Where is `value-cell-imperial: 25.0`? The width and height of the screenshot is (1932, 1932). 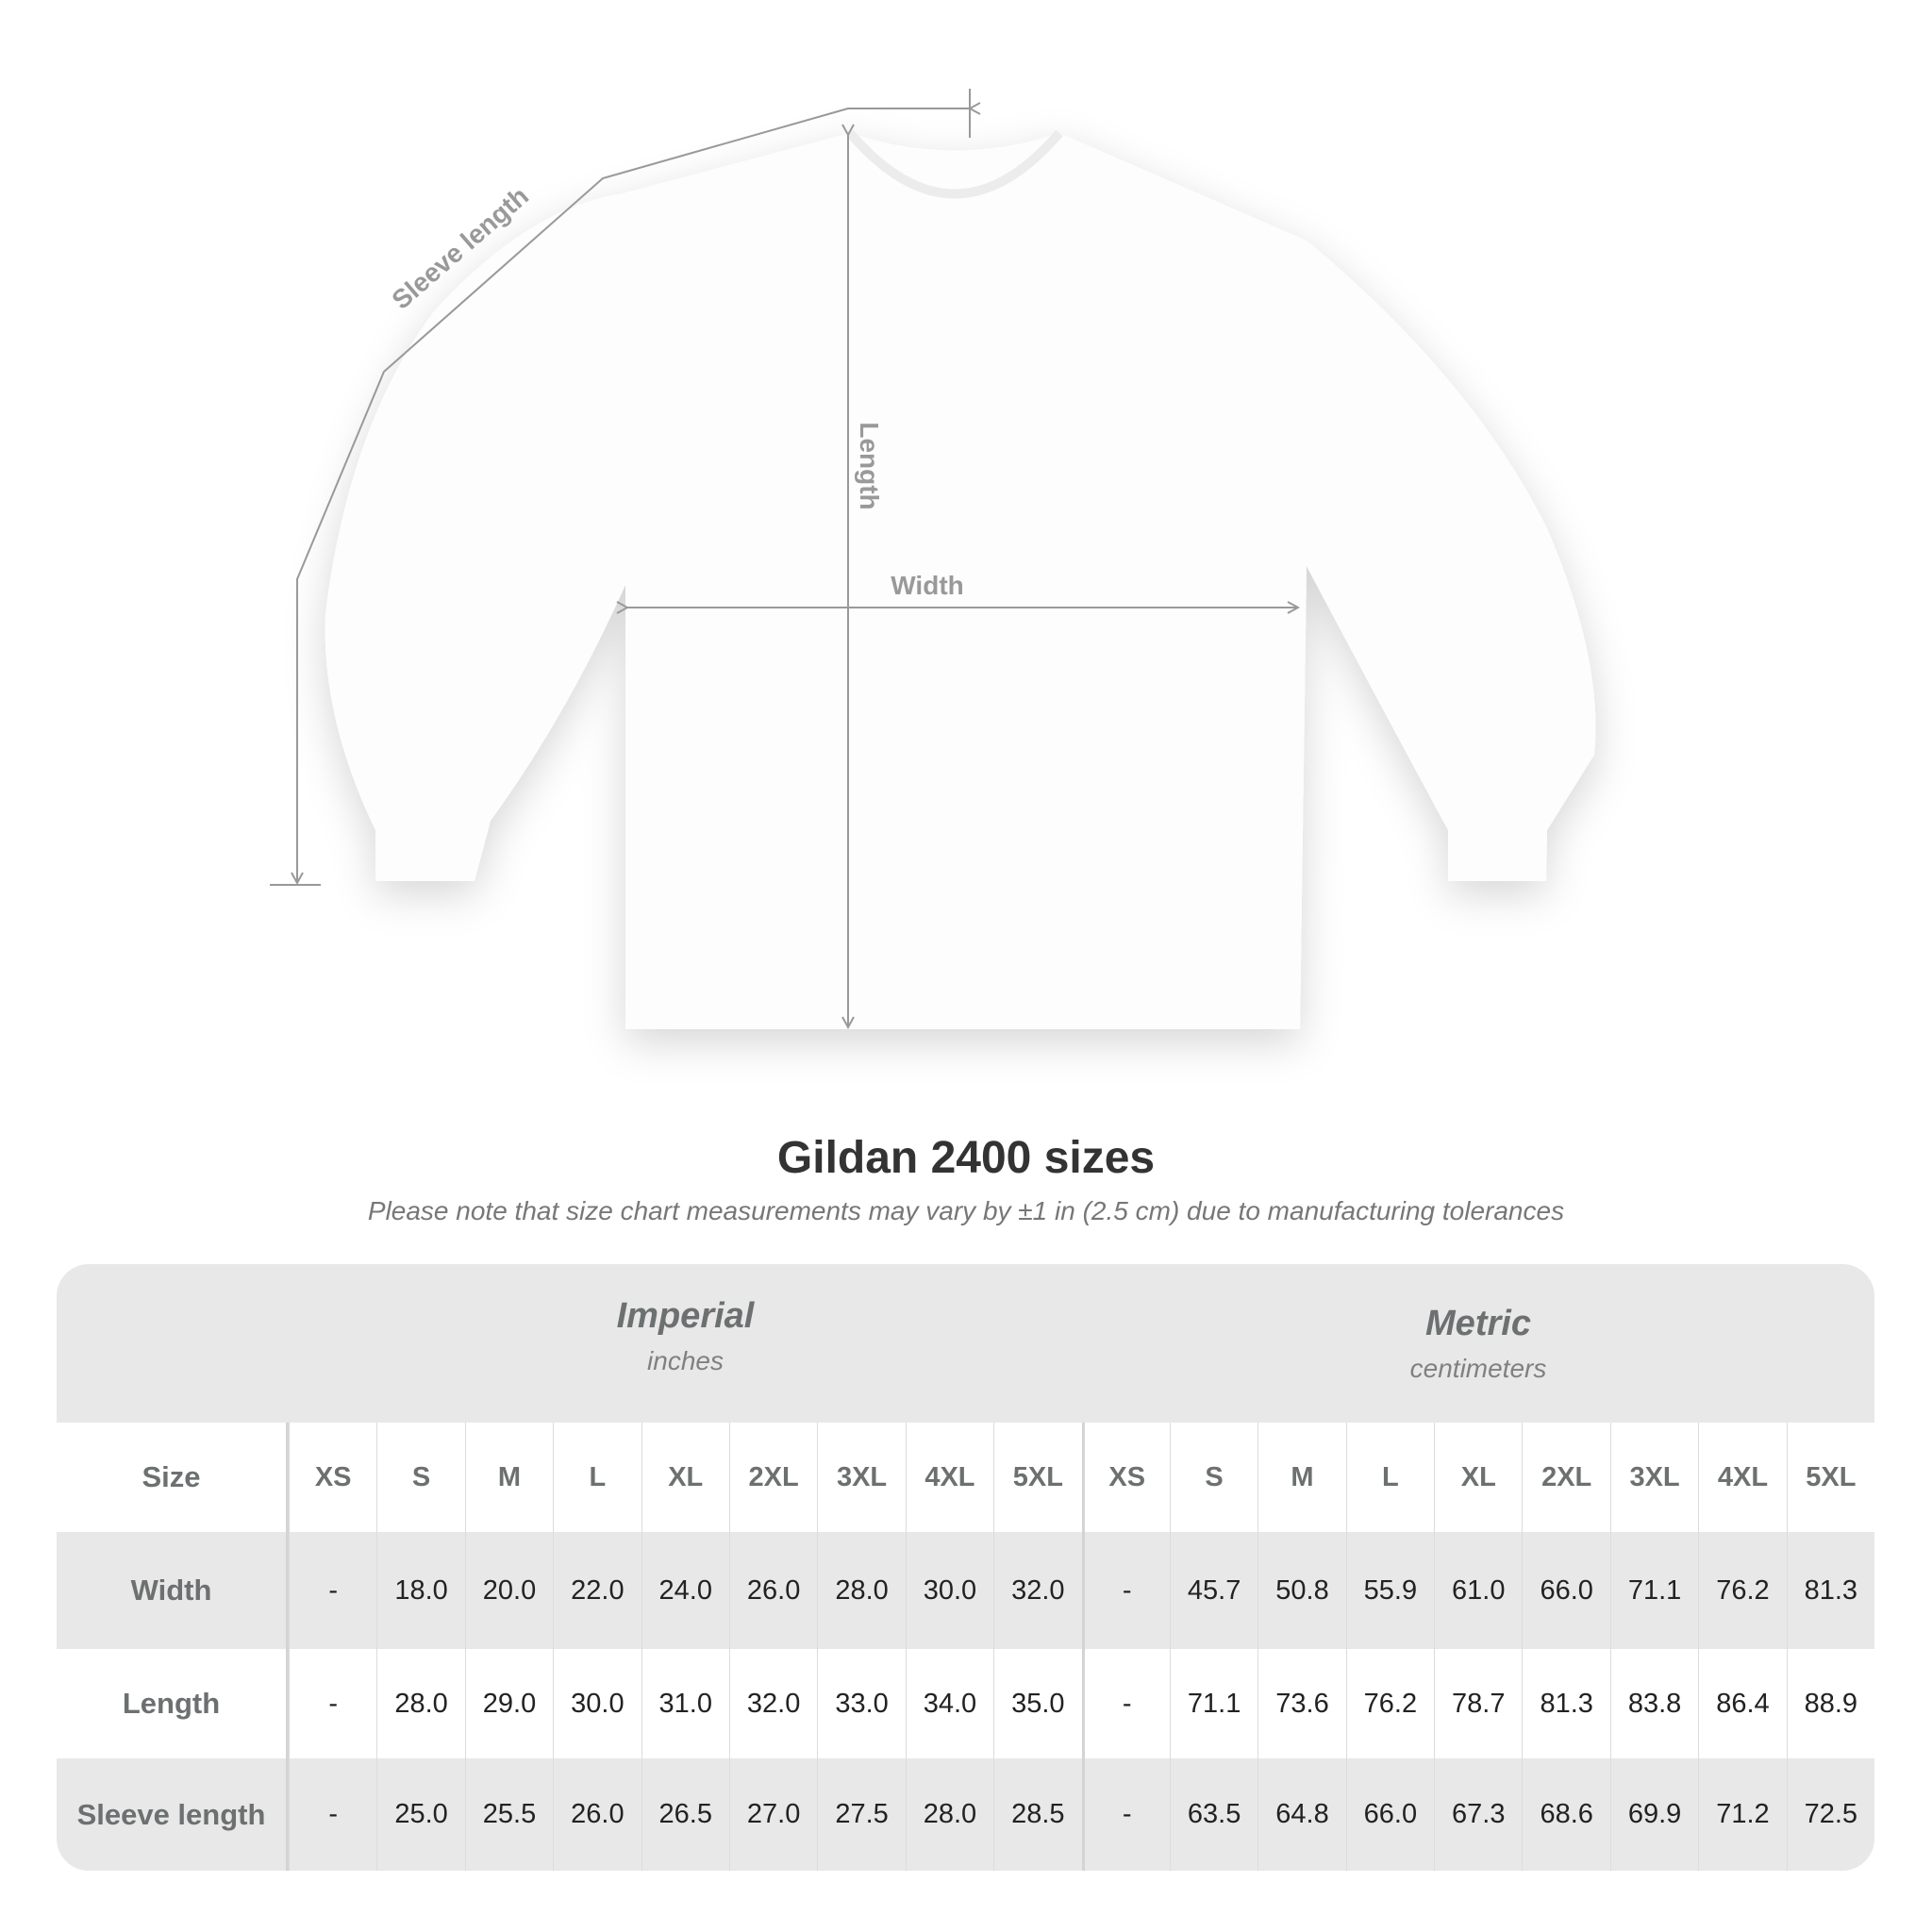 value-cell-imperial: 25.0 is located at coordinates (420, 1814).